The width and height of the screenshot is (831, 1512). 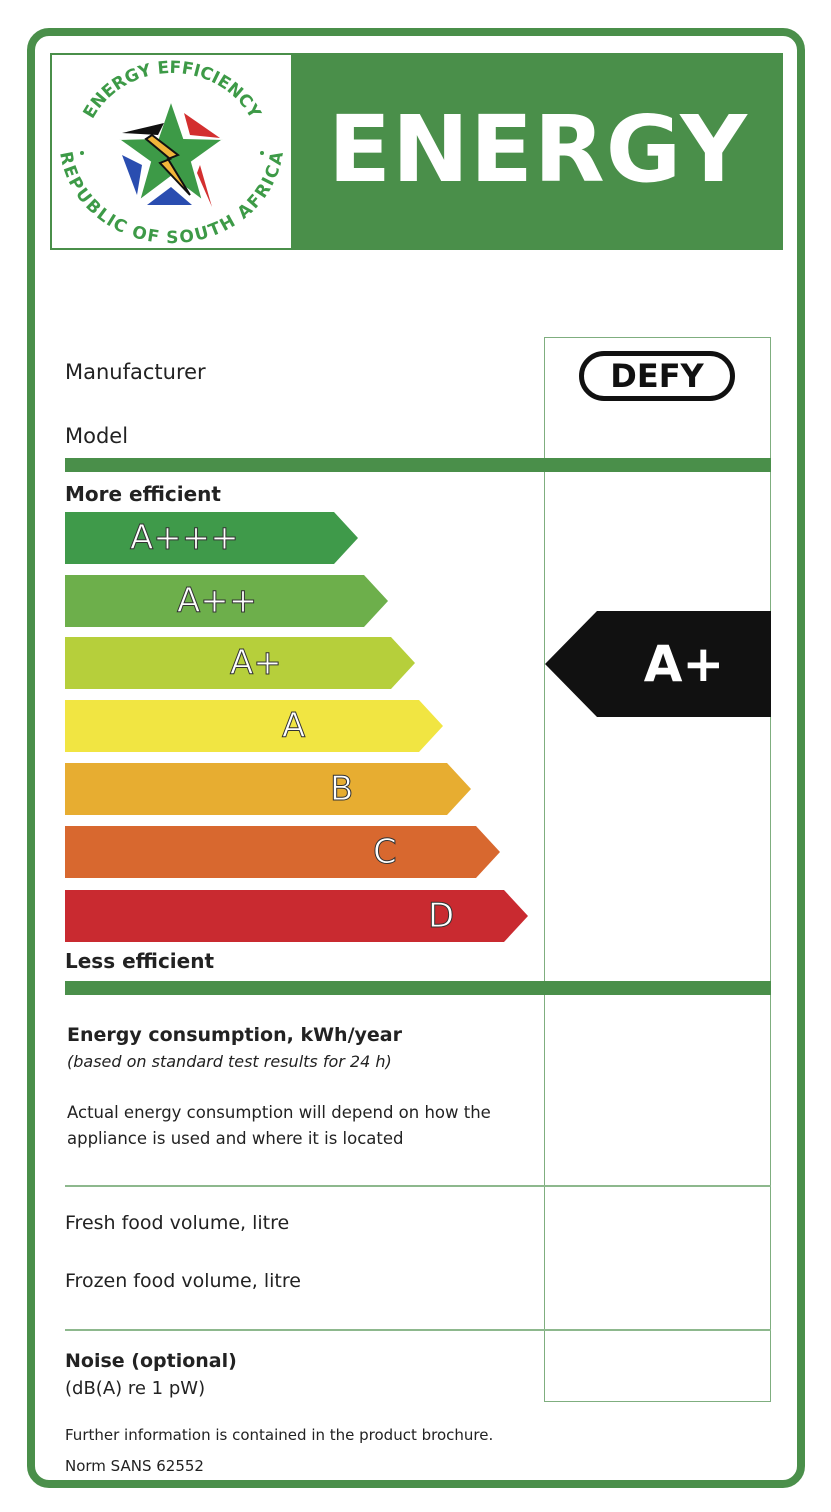 I want to click on noise-title: Noise (optional), so click(x=151, y=1361).